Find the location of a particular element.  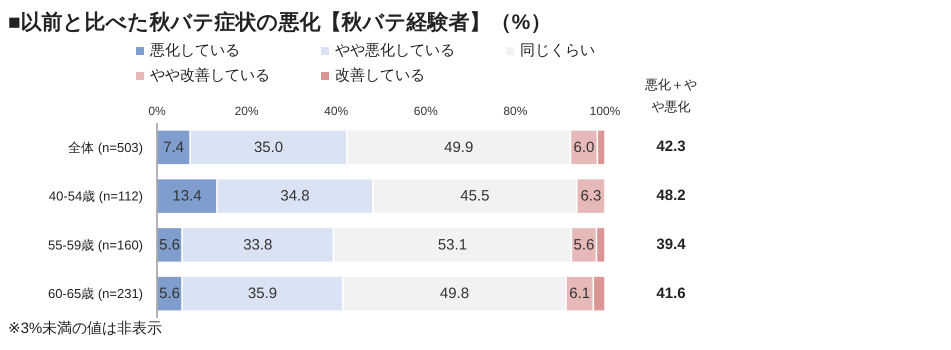

data-label: 34.8 is located at coordinates (295, 196).